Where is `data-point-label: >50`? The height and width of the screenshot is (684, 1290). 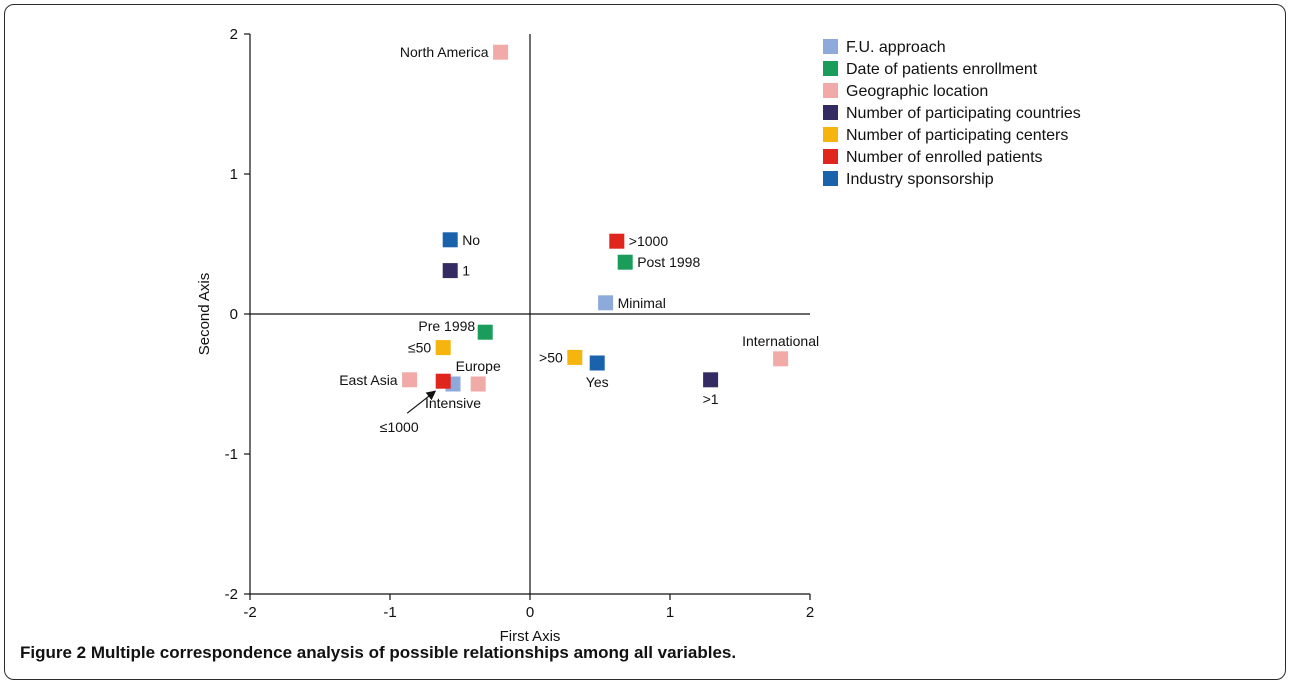 data-point-label: >50 is located at coordinates (551, 357).